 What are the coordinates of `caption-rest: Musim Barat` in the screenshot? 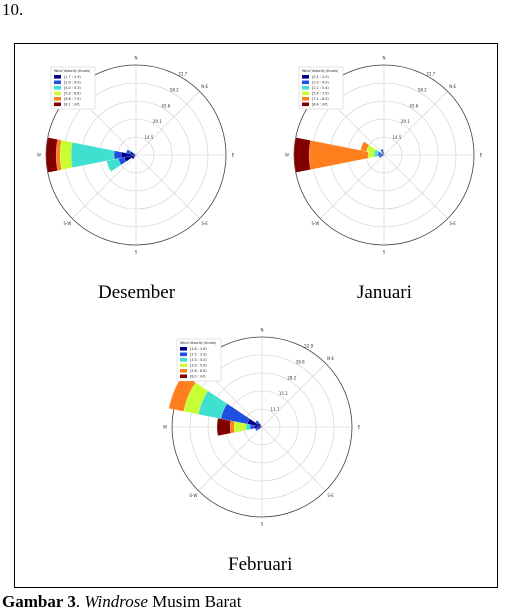 It's located at (194, 601).